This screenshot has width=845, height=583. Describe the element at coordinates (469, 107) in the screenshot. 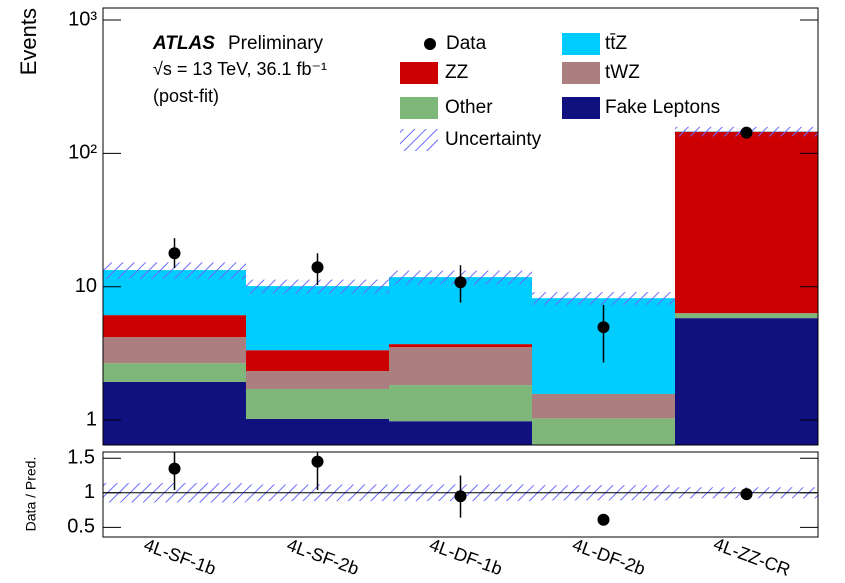

I see `legend-label: Other` at that location.